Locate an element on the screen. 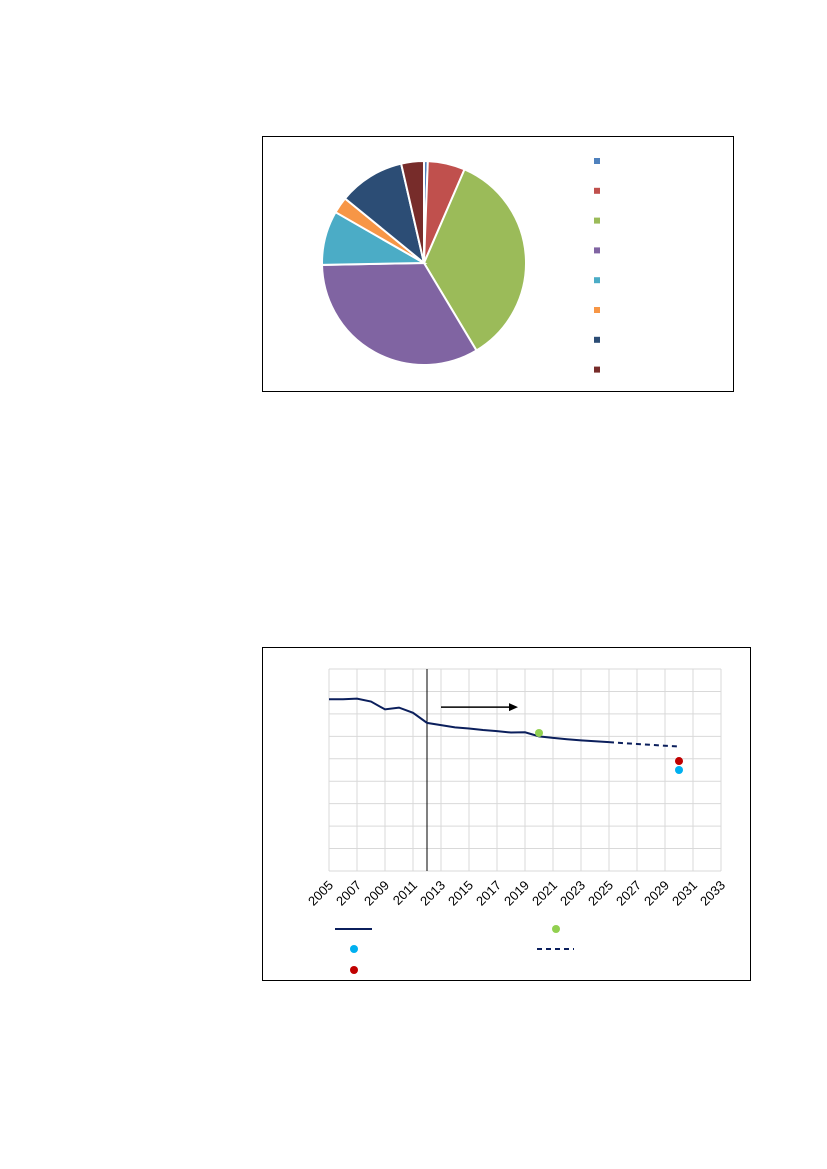  x-tick-label: 2021 is located at coordinates (544, 893).